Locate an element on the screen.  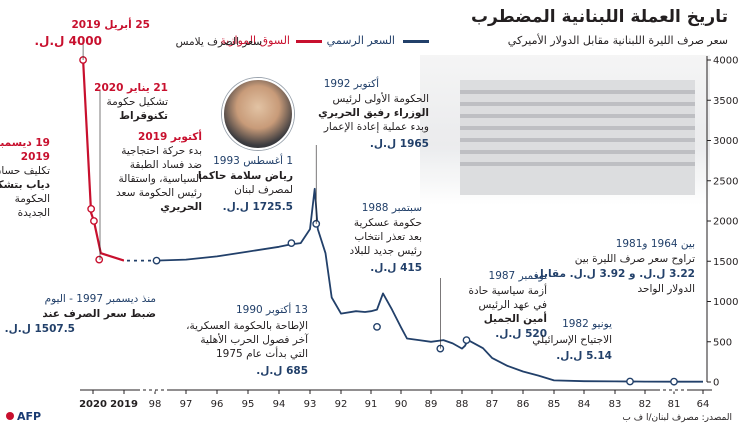
annotation-1987-line1: أزمة سياسية حادة is located at coordinates (507, 291).